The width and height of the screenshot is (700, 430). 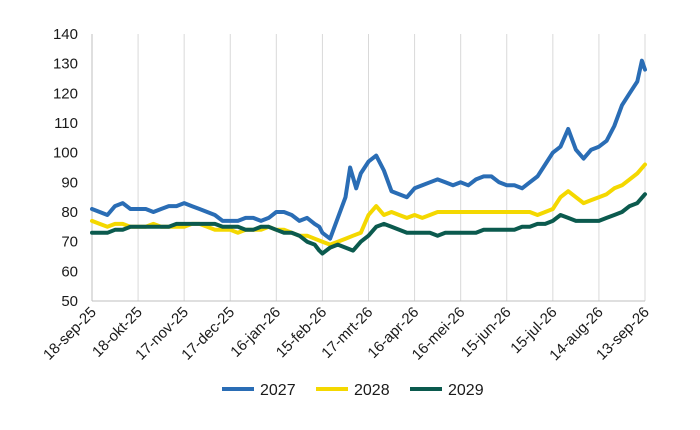 I want to click on y-tick-label: 130, so click(x=65, y=64).